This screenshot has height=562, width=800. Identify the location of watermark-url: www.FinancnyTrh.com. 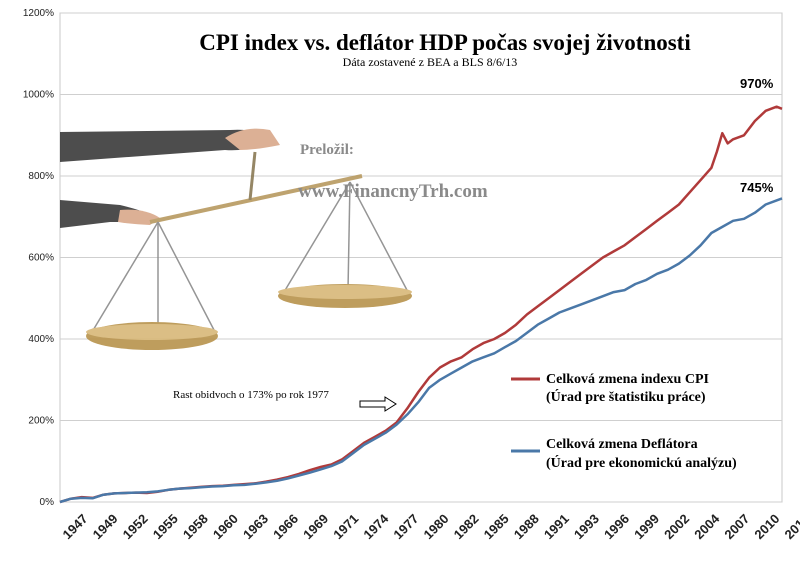
(393, 191).